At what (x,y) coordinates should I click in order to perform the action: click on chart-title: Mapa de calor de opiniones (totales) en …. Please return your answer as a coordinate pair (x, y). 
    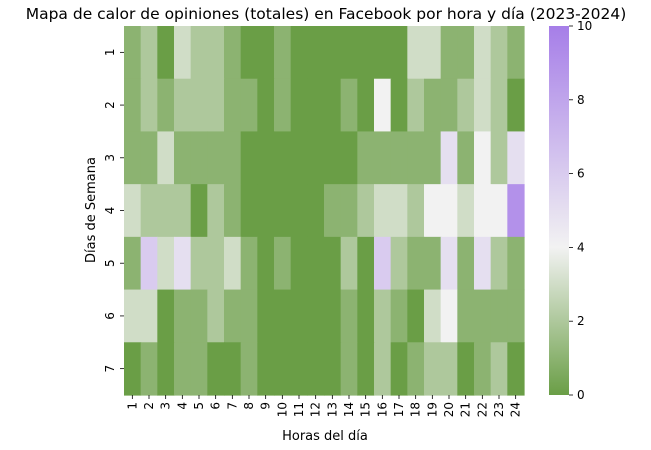
    Looking at the image, I should click on (326, 14).